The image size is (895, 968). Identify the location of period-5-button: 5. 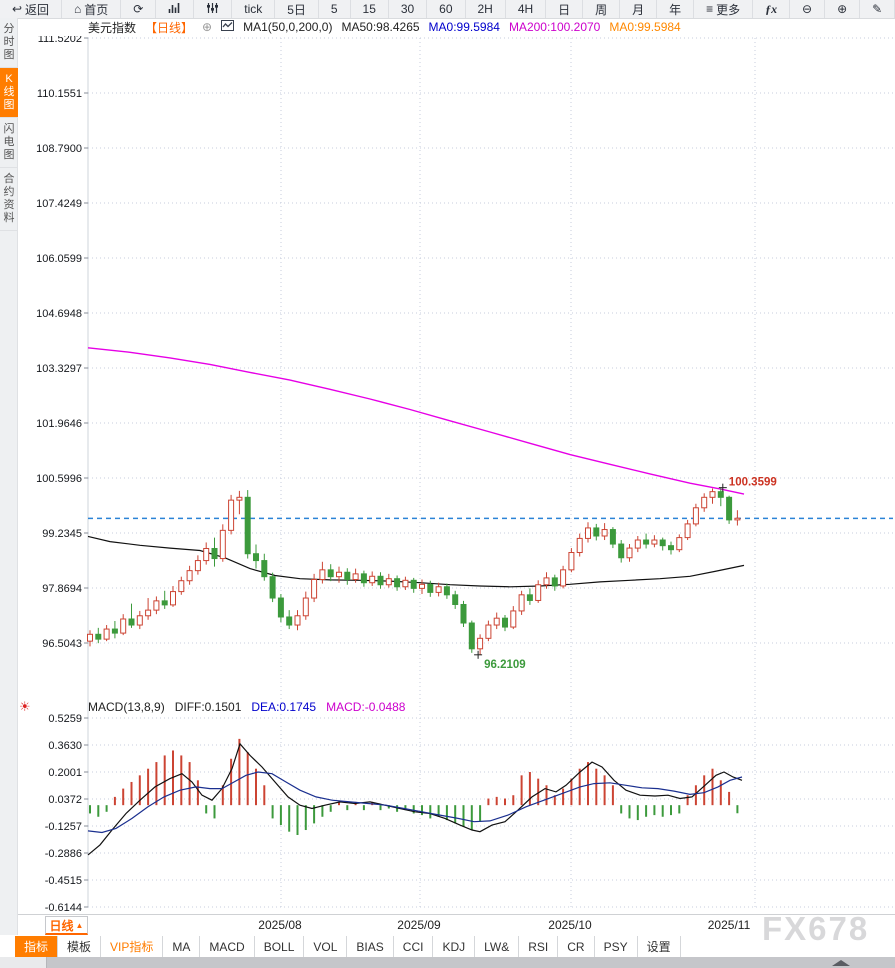
(335, 9).